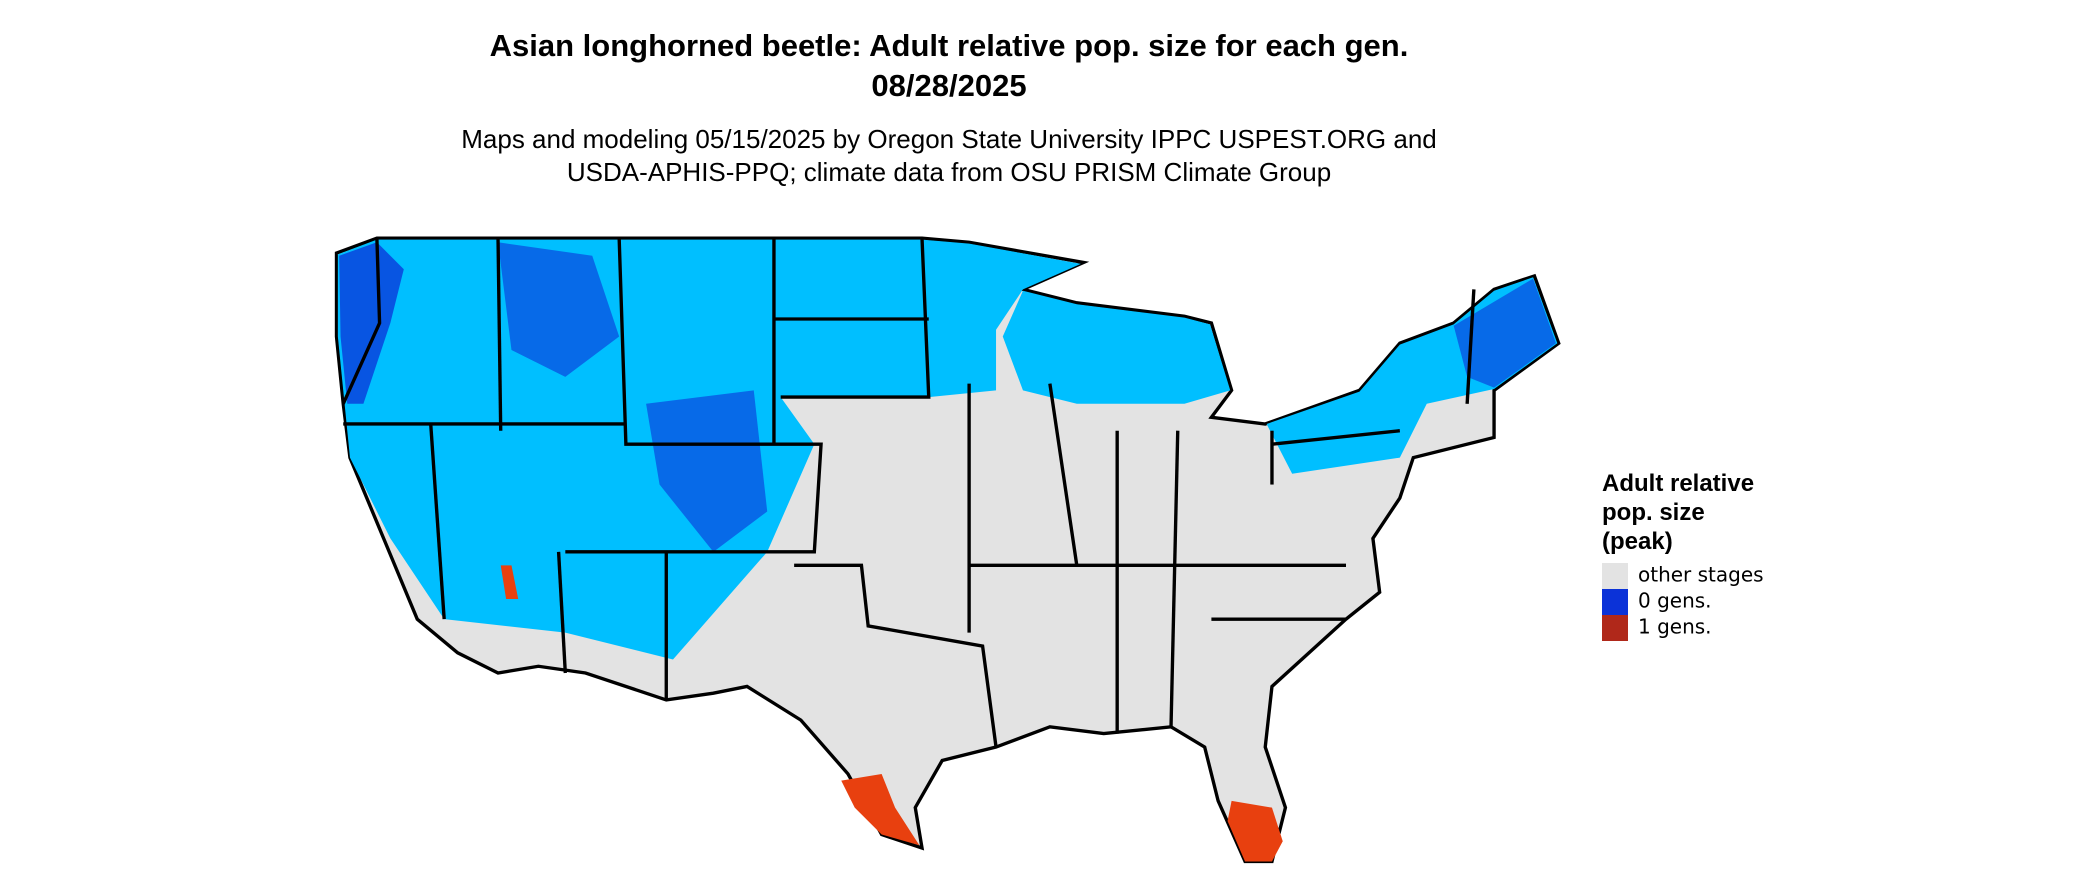 This screenshot has height=892, width=2100. Describe the element at coordinates (1637, 541) in the screenshot. I see `legend-title: (peak)` at that location.